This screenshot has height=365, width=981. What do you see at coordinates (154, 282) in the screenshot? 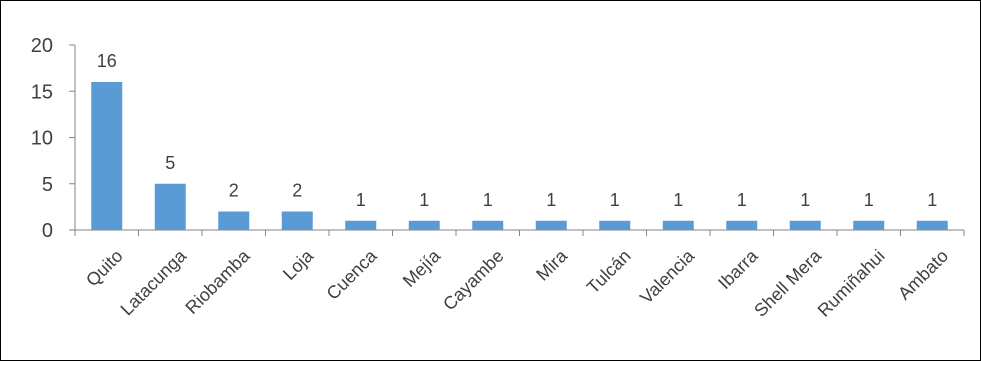
I see `x-tick-label: Latacunga` at bounding box center [154, 282].